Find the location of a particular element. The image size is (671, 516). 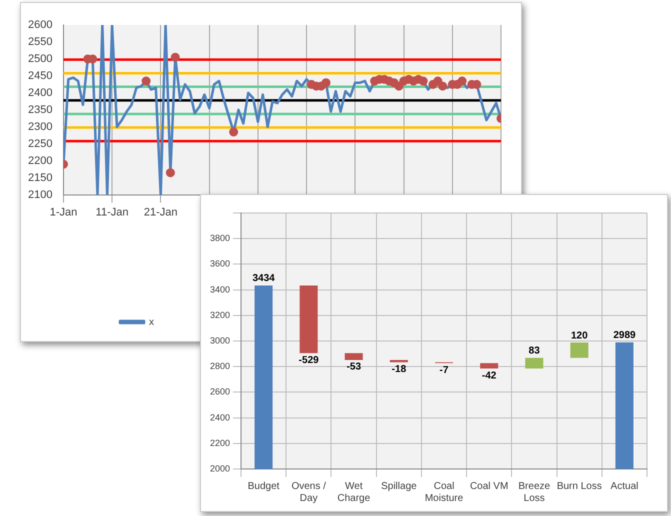

data-label: -7 is located at coordinates (444, 370).